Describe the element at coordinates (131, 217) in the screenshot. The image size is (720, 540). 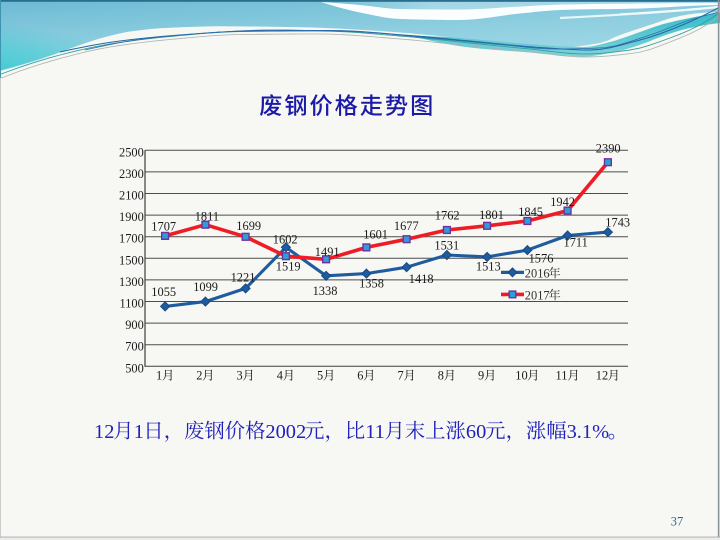
I see `svg-text: 1900` at that location.